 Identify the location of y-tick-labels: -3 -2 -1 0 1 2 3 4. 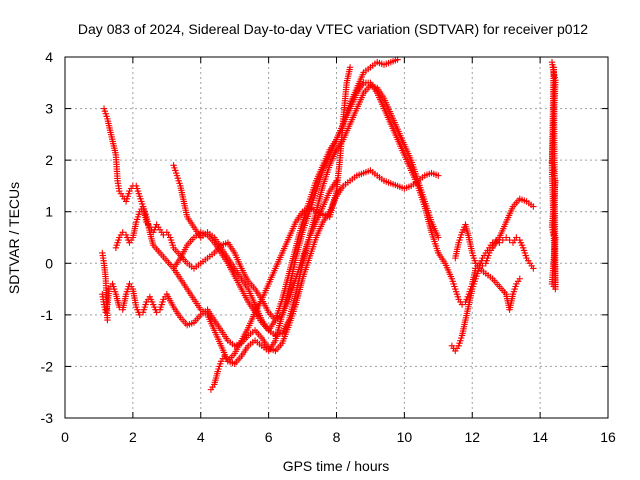
(47, 237).